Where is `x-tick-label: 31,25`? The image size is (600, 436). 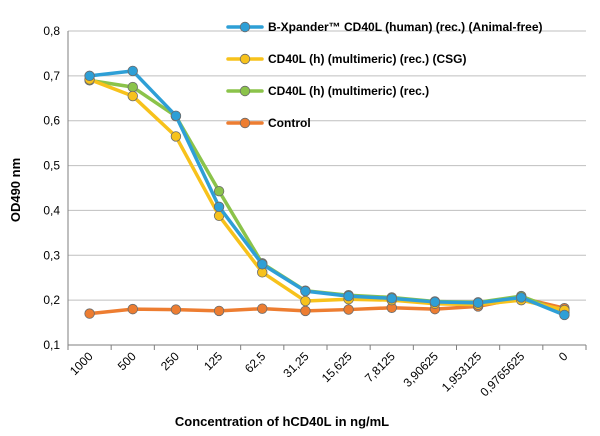
x-tick-label: 31,25 is located at coordinates (295, 364).